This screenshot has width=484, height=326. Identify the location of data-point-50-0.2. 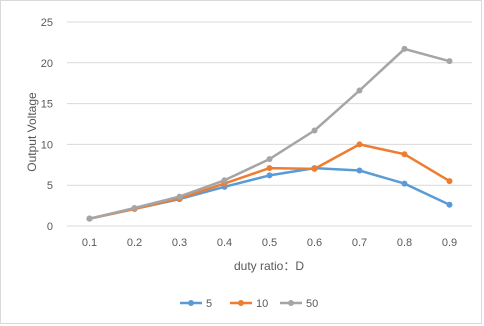
(134, 208).